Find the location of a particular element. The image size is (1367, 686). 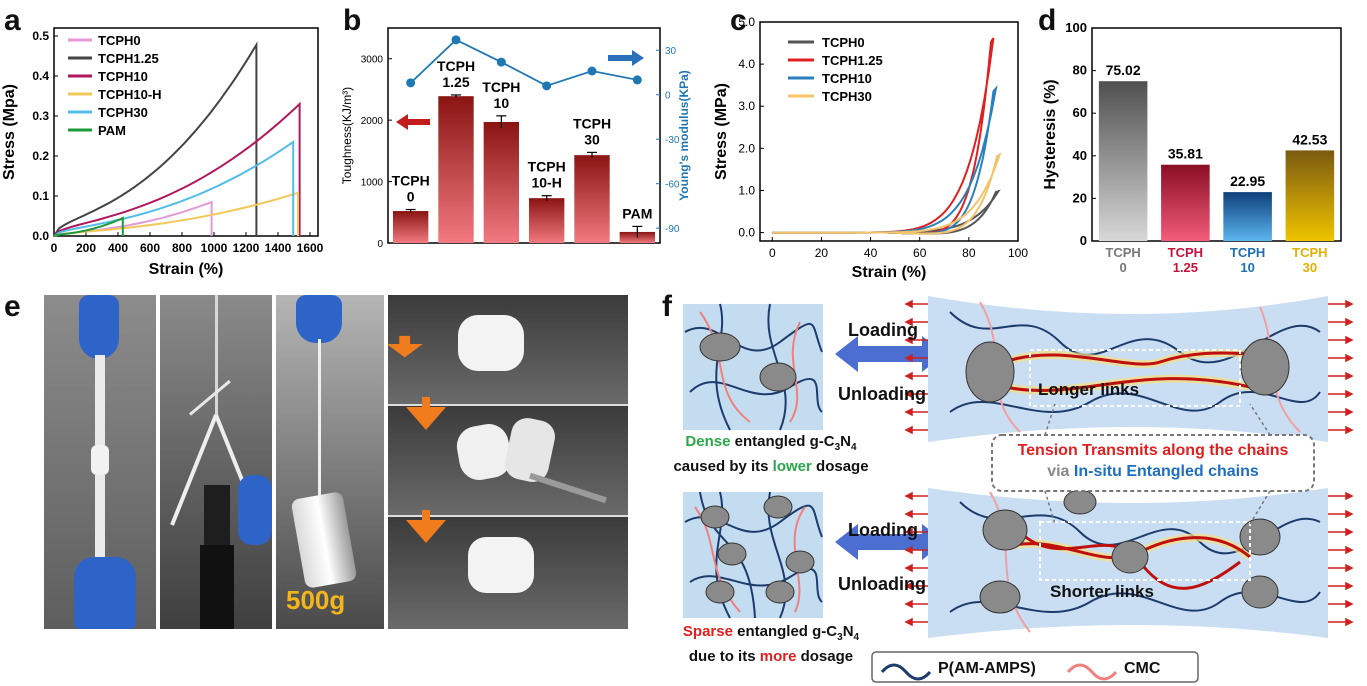

category-label-d: 0 is located at coordinates (1123, 267).